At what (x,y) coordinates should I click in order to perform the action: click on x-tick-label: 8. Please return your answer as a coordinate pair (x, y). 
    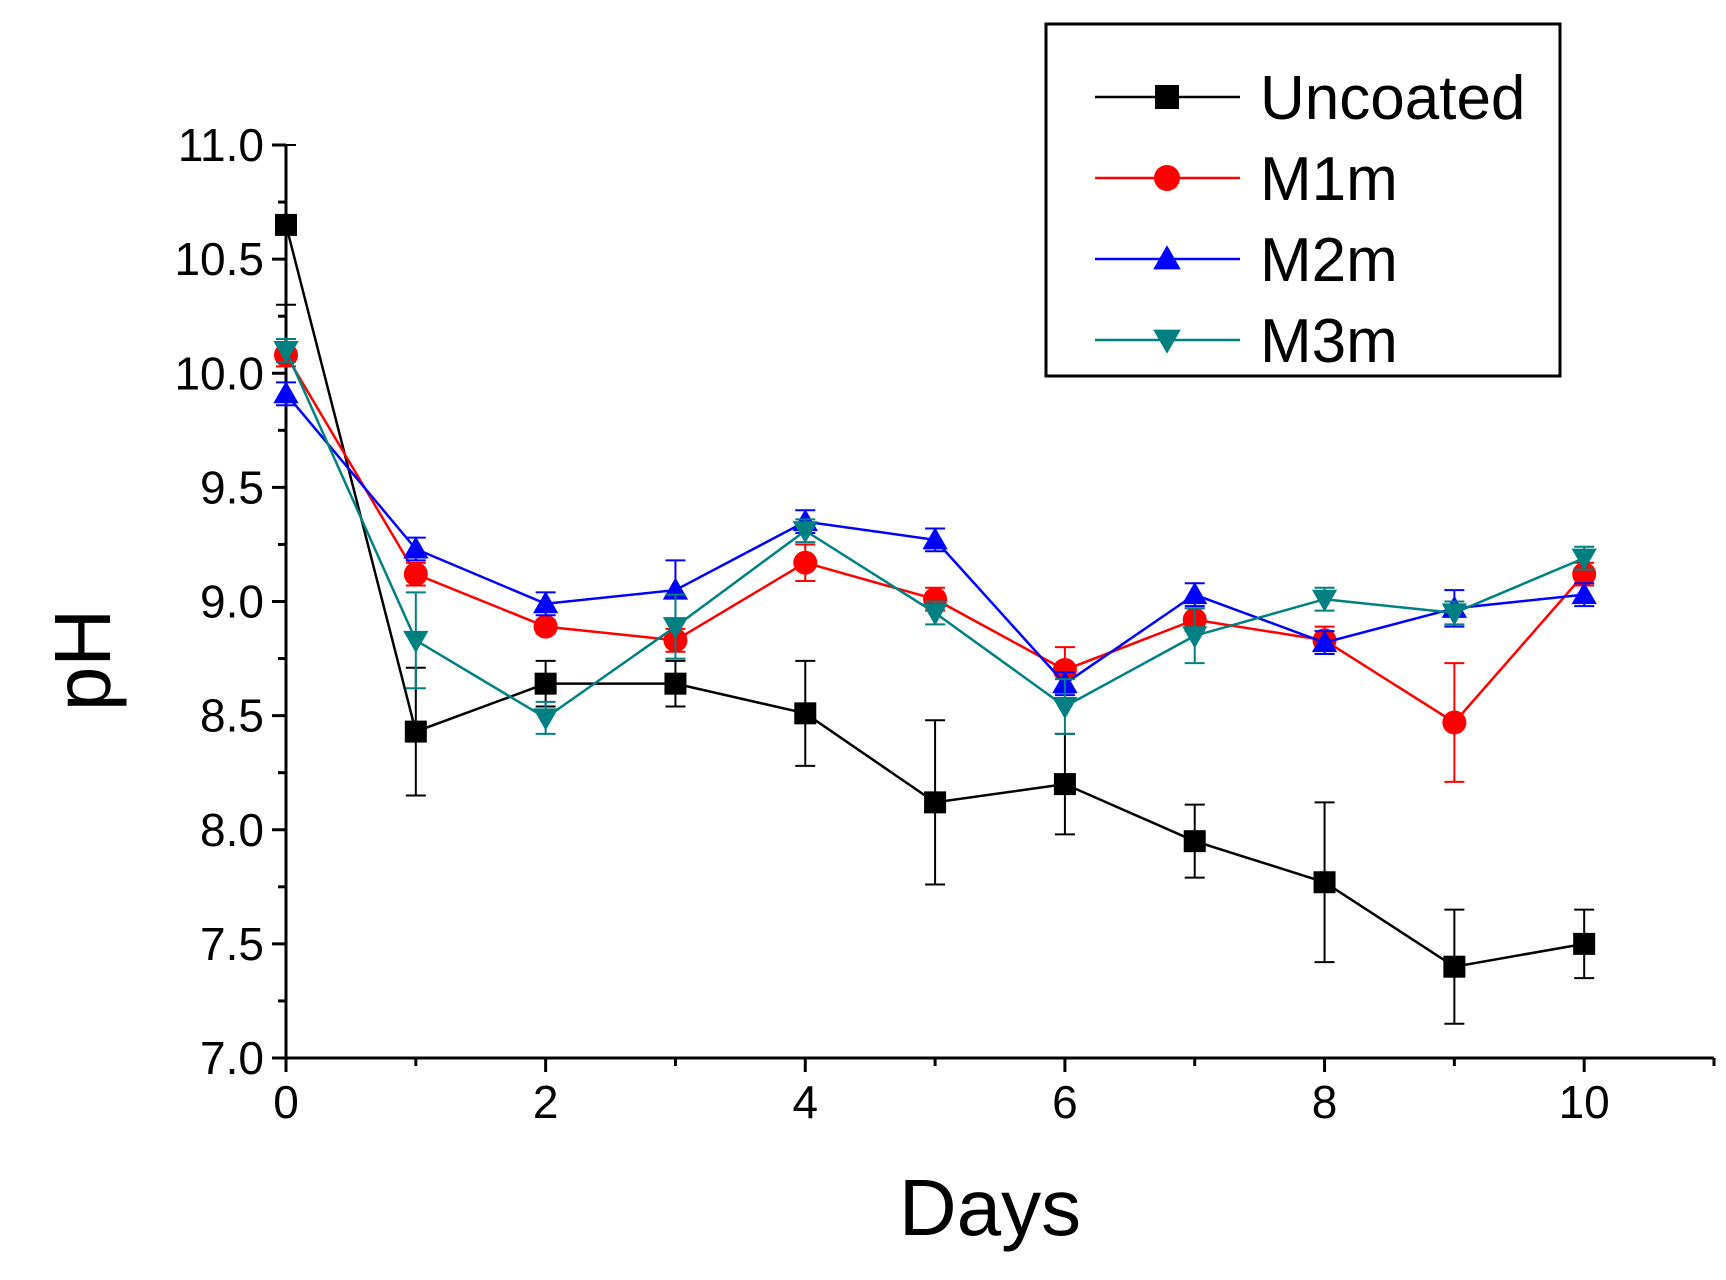
    Looking at the image, I should click on (1325, 1102).